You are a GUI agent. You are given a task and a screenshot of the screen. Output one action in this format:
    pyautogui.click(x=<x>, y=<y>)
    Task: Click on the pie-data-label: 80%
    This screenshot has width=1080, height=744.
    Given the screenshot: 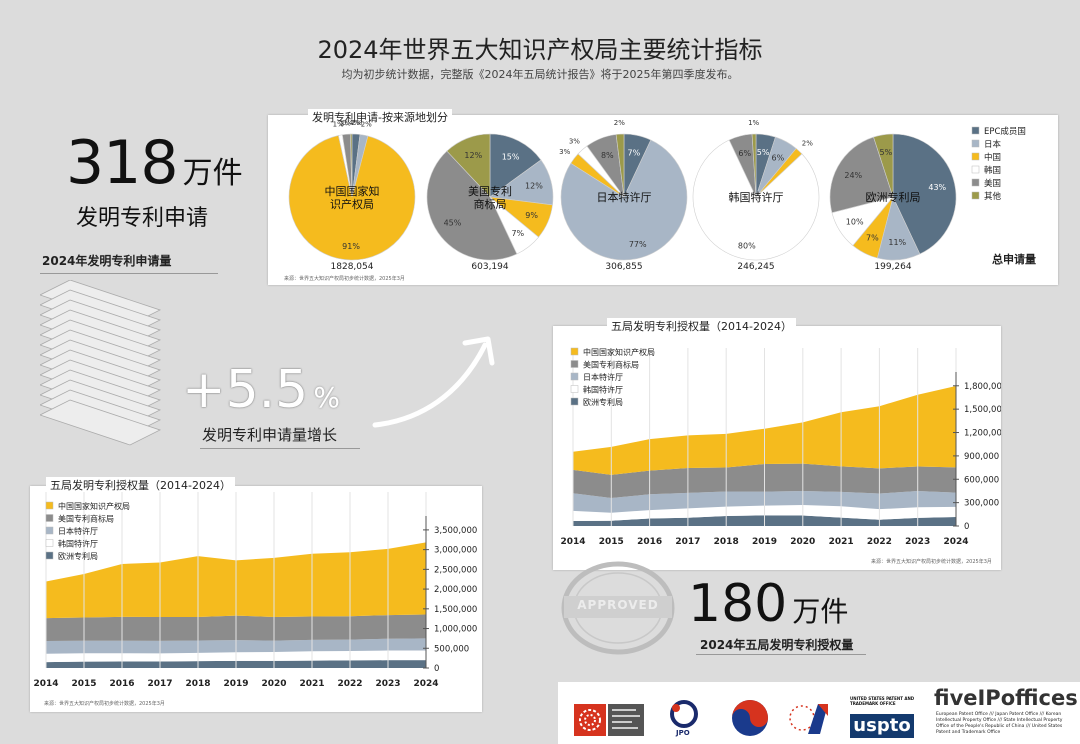 What is the action you would take?
    pyautogui.click(x=747, y=245)
    